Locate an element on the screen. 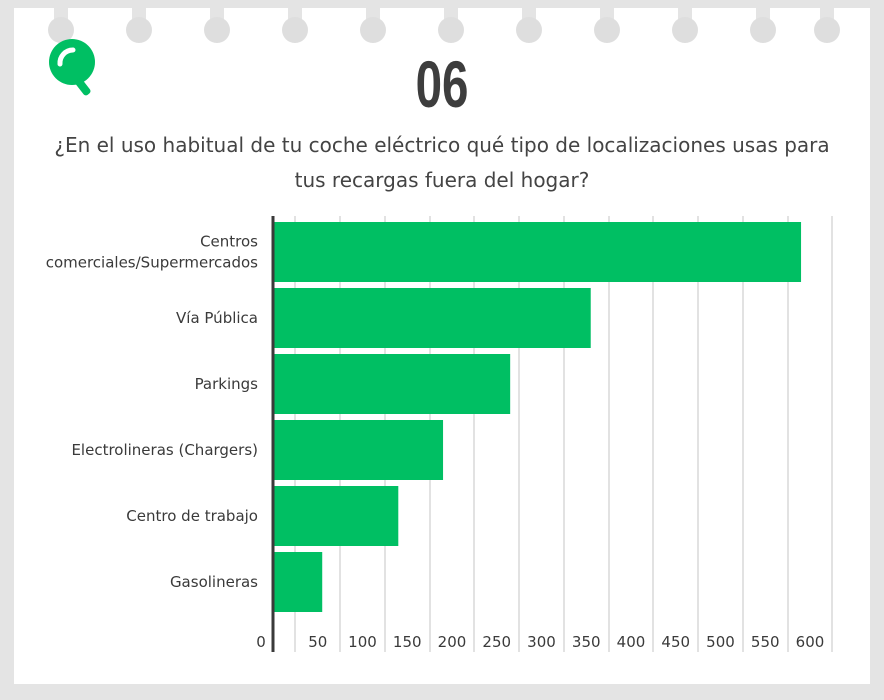  x-tick-label: 500 is located at coordinates (720, 642).